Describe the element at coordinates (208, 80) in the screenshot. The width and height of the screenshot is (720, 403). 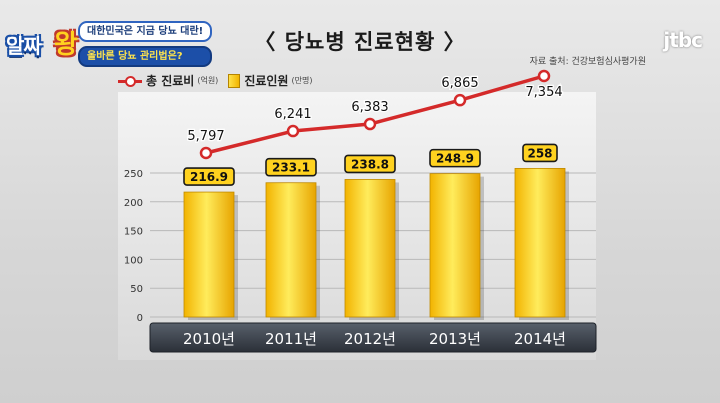
I see `legend-unit-cost: (억원)` at that location.